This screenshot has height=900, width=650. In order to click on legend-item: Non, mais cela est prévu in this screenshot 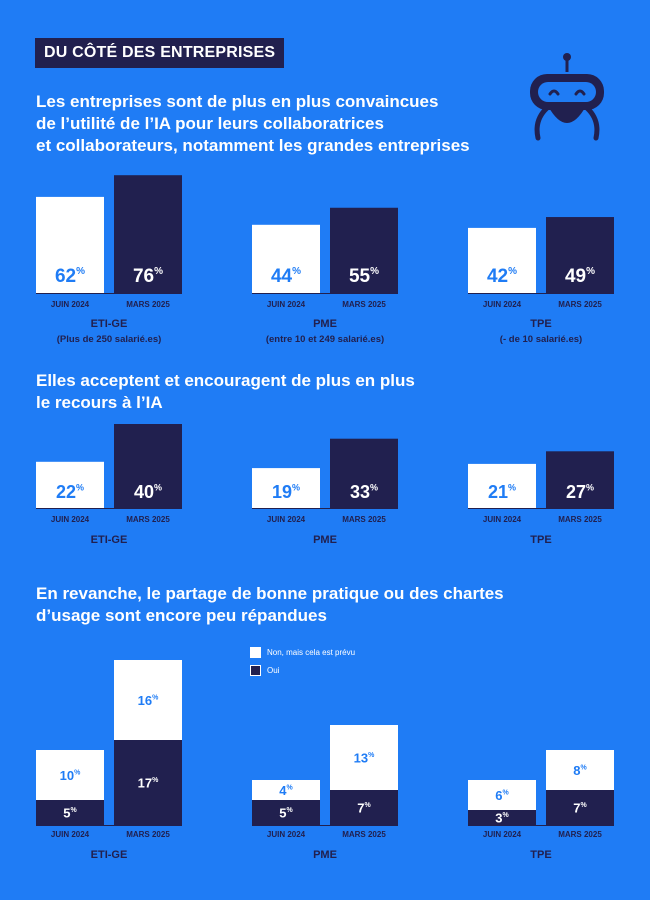, I will do `click(302, 652)`.